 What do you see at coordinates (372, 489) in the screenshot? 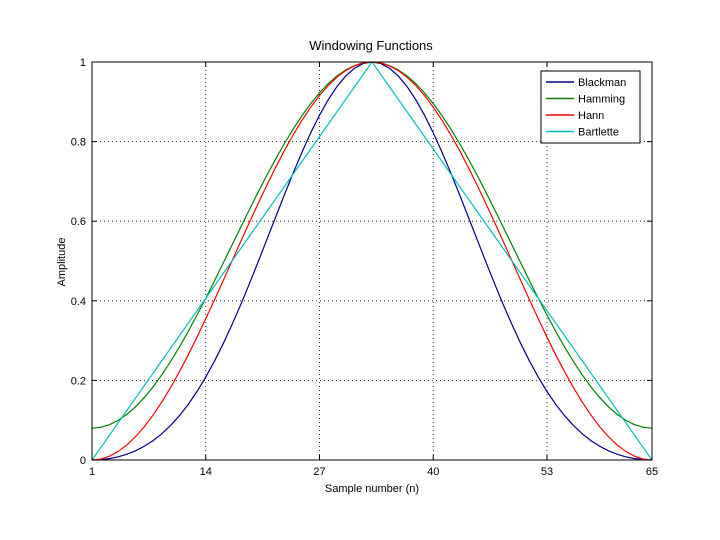
I see `x-axis-label: Sample number (n)` at bounding box center [372, 489].